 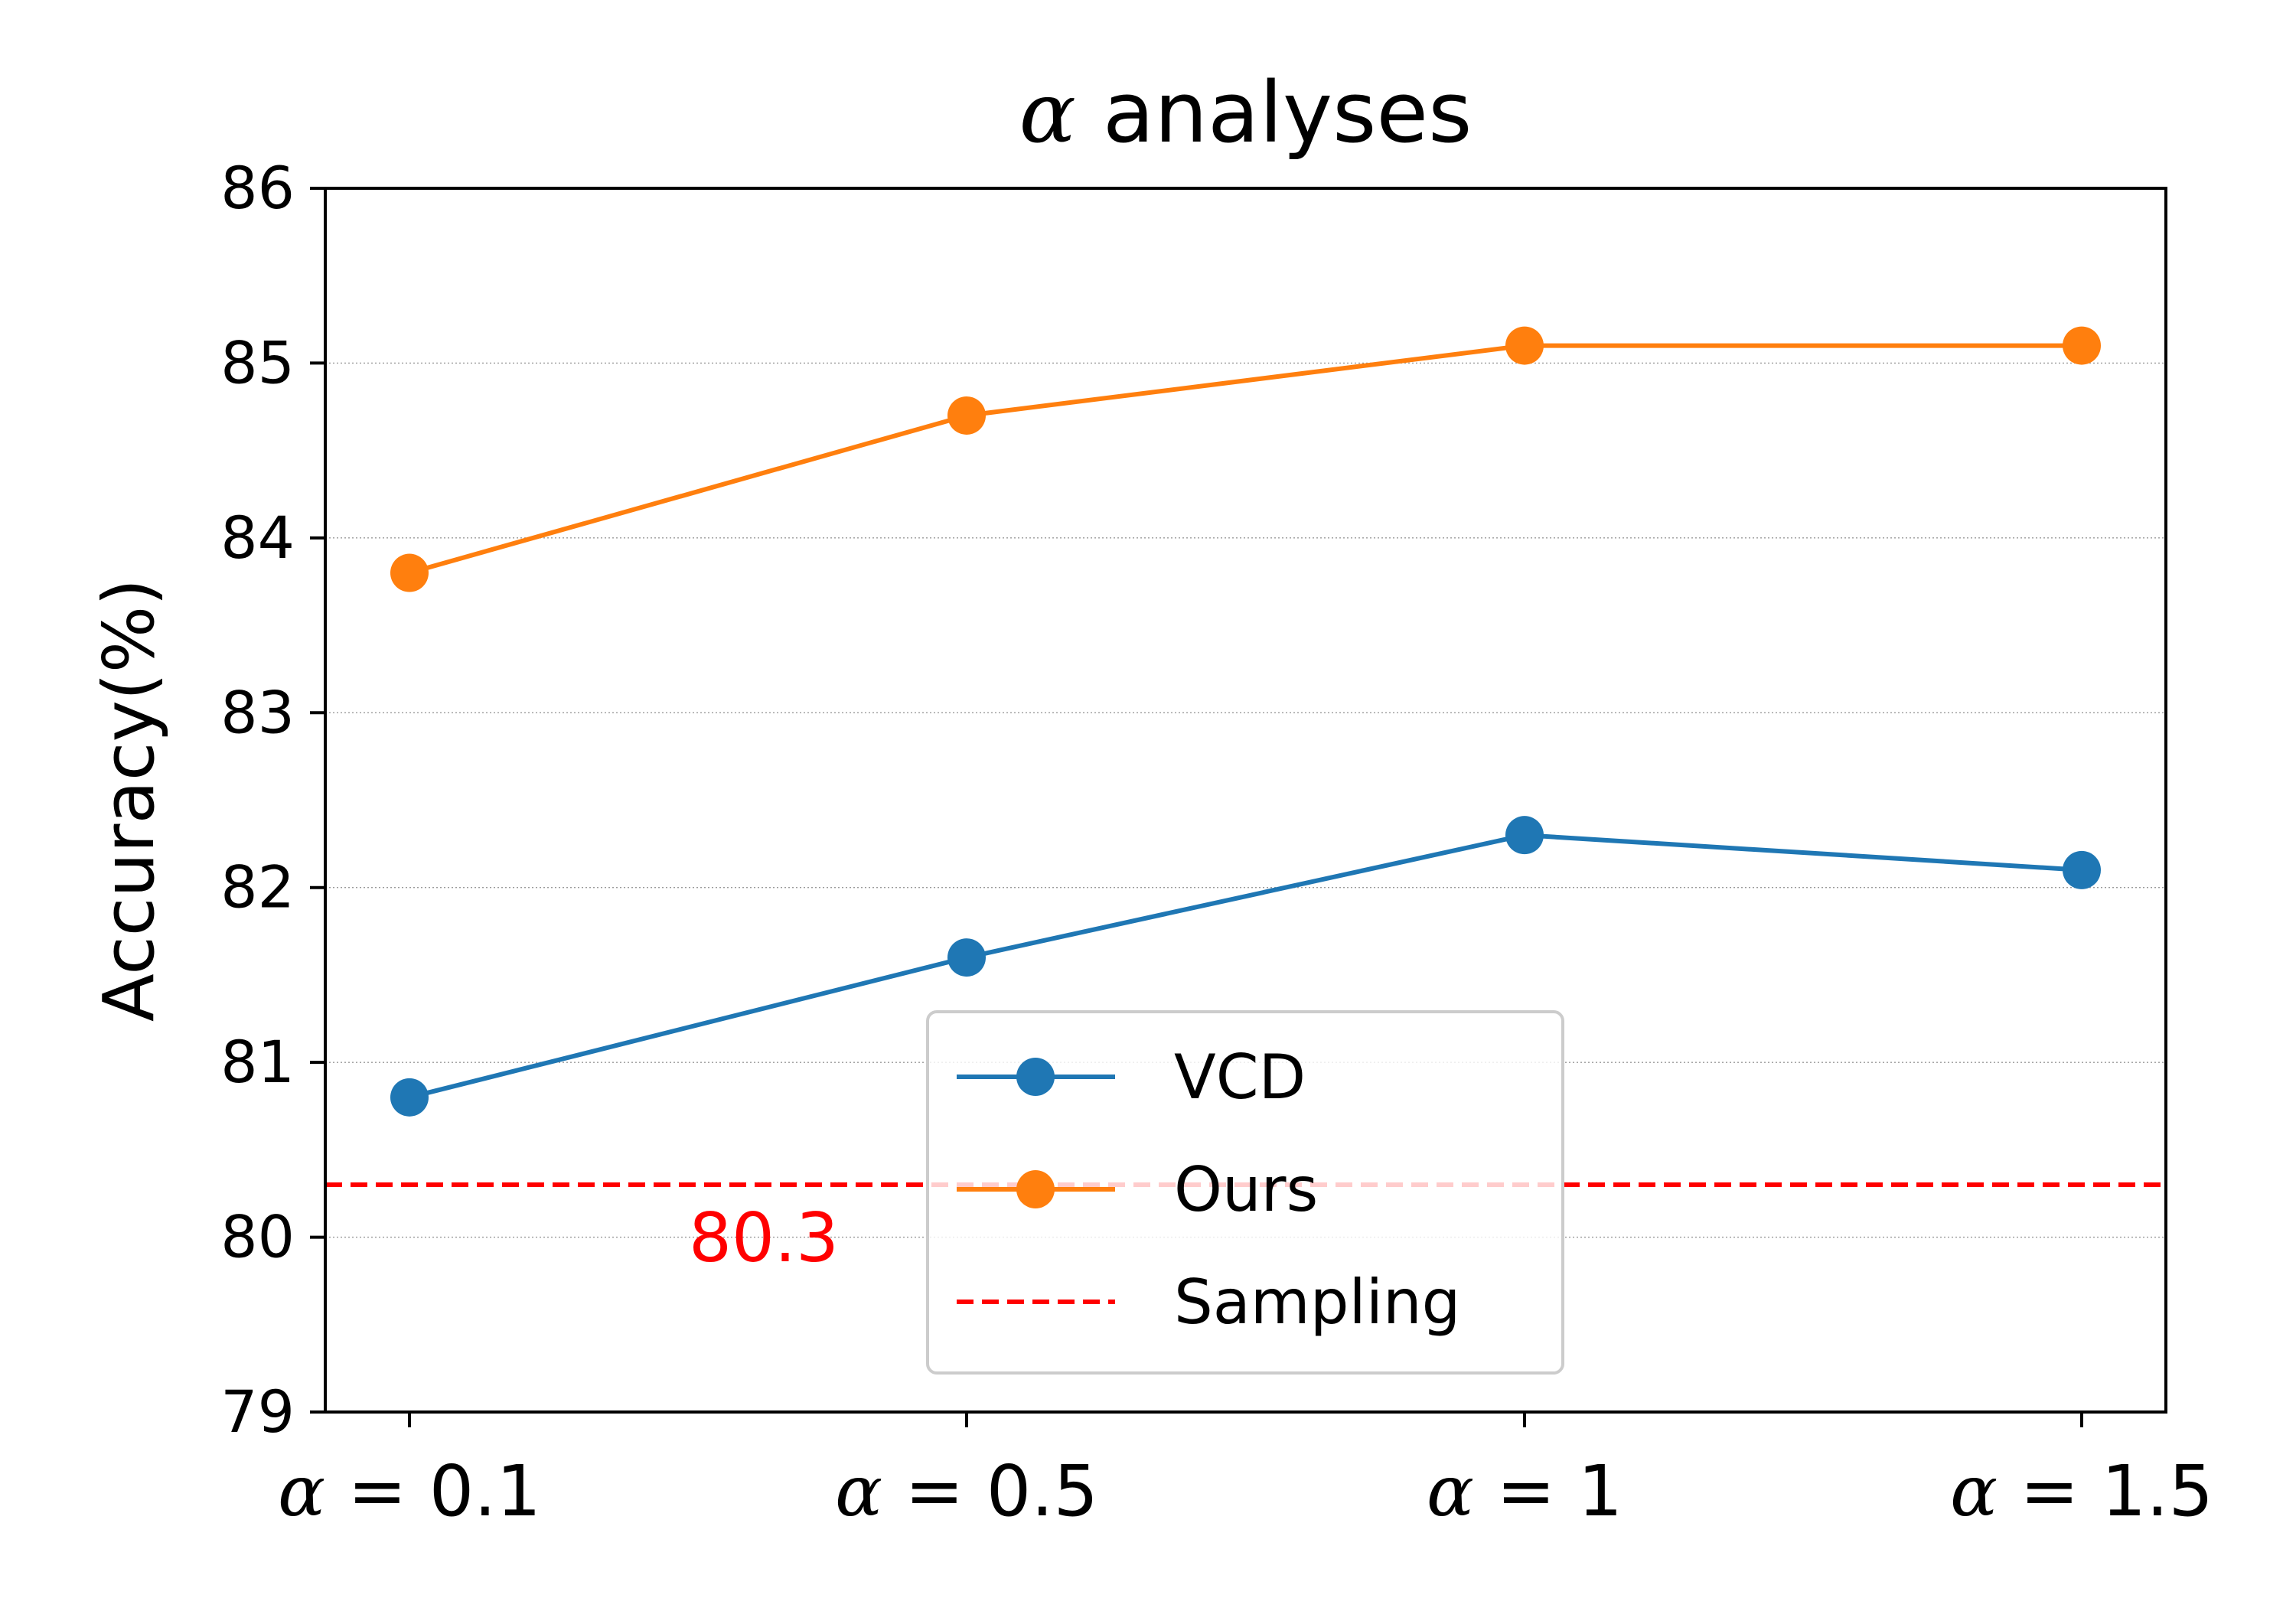 I want to click on legend-layer: VCD Ours Sampling, so click(x=1245, y=1192).